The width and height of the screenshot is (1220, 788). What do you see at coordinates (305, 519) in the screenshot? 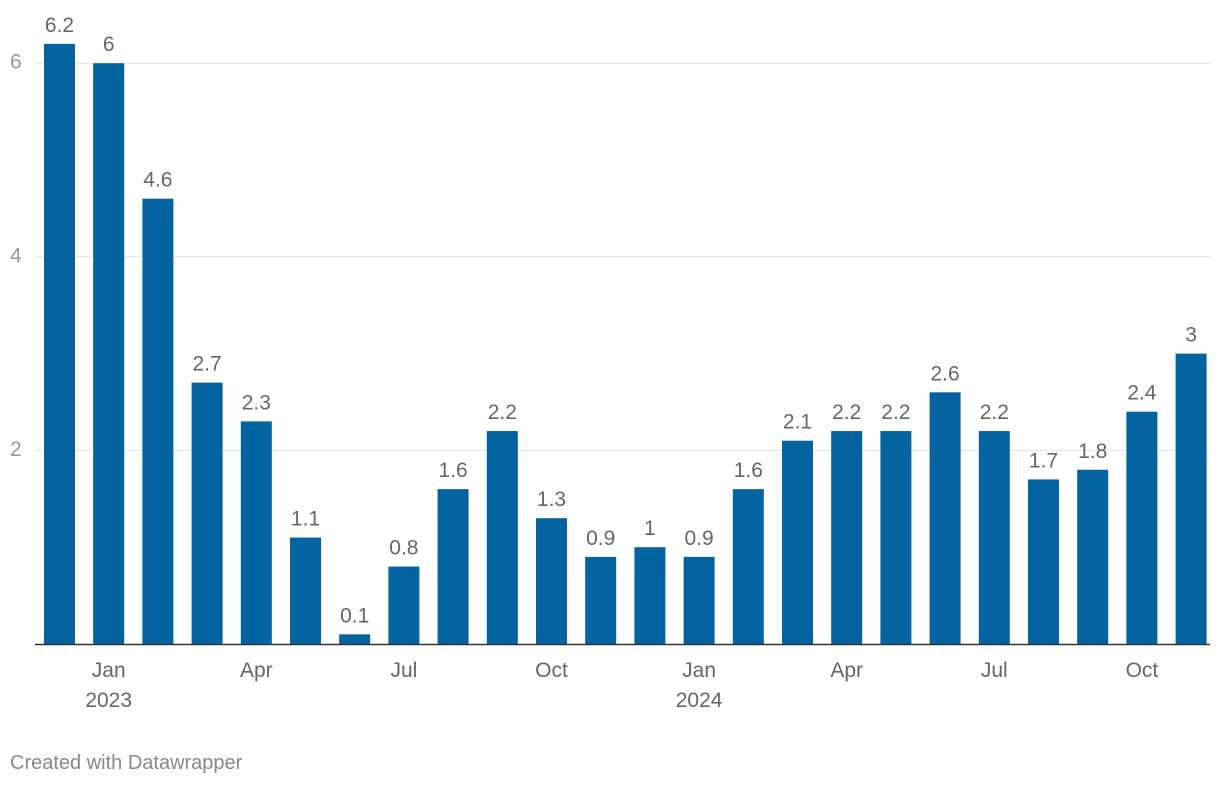
I see `value-label: 1.1` at bounding box center [305, 519].